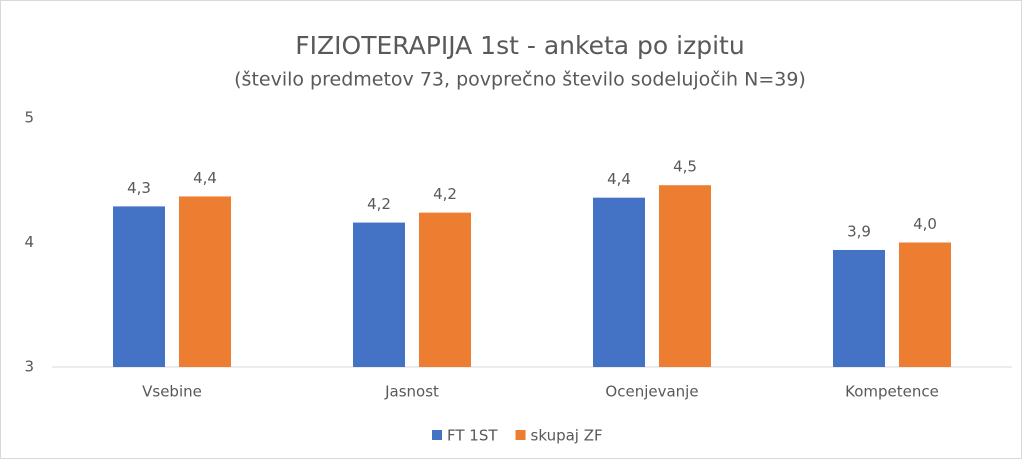 The image size is (1023, 459). Describe the element at coordinates (685, 167) in the screenshot. I see `data-label: 4,5` at that location.